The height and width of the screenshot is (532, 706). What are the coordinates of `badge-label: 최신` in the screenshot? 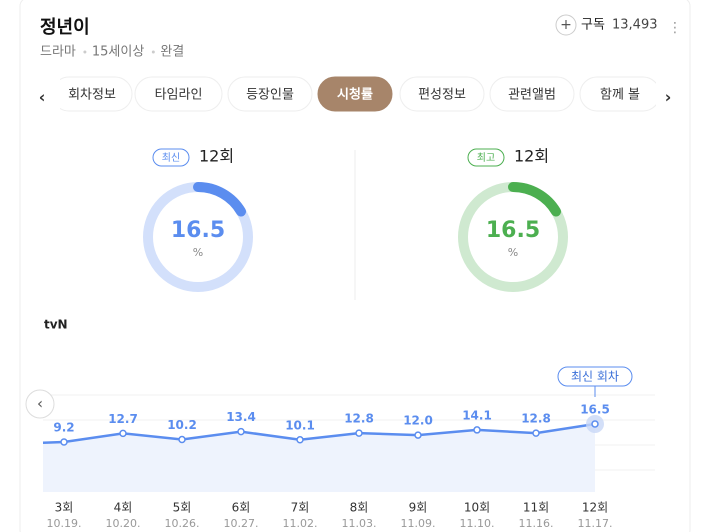 It's located at (171, 158).